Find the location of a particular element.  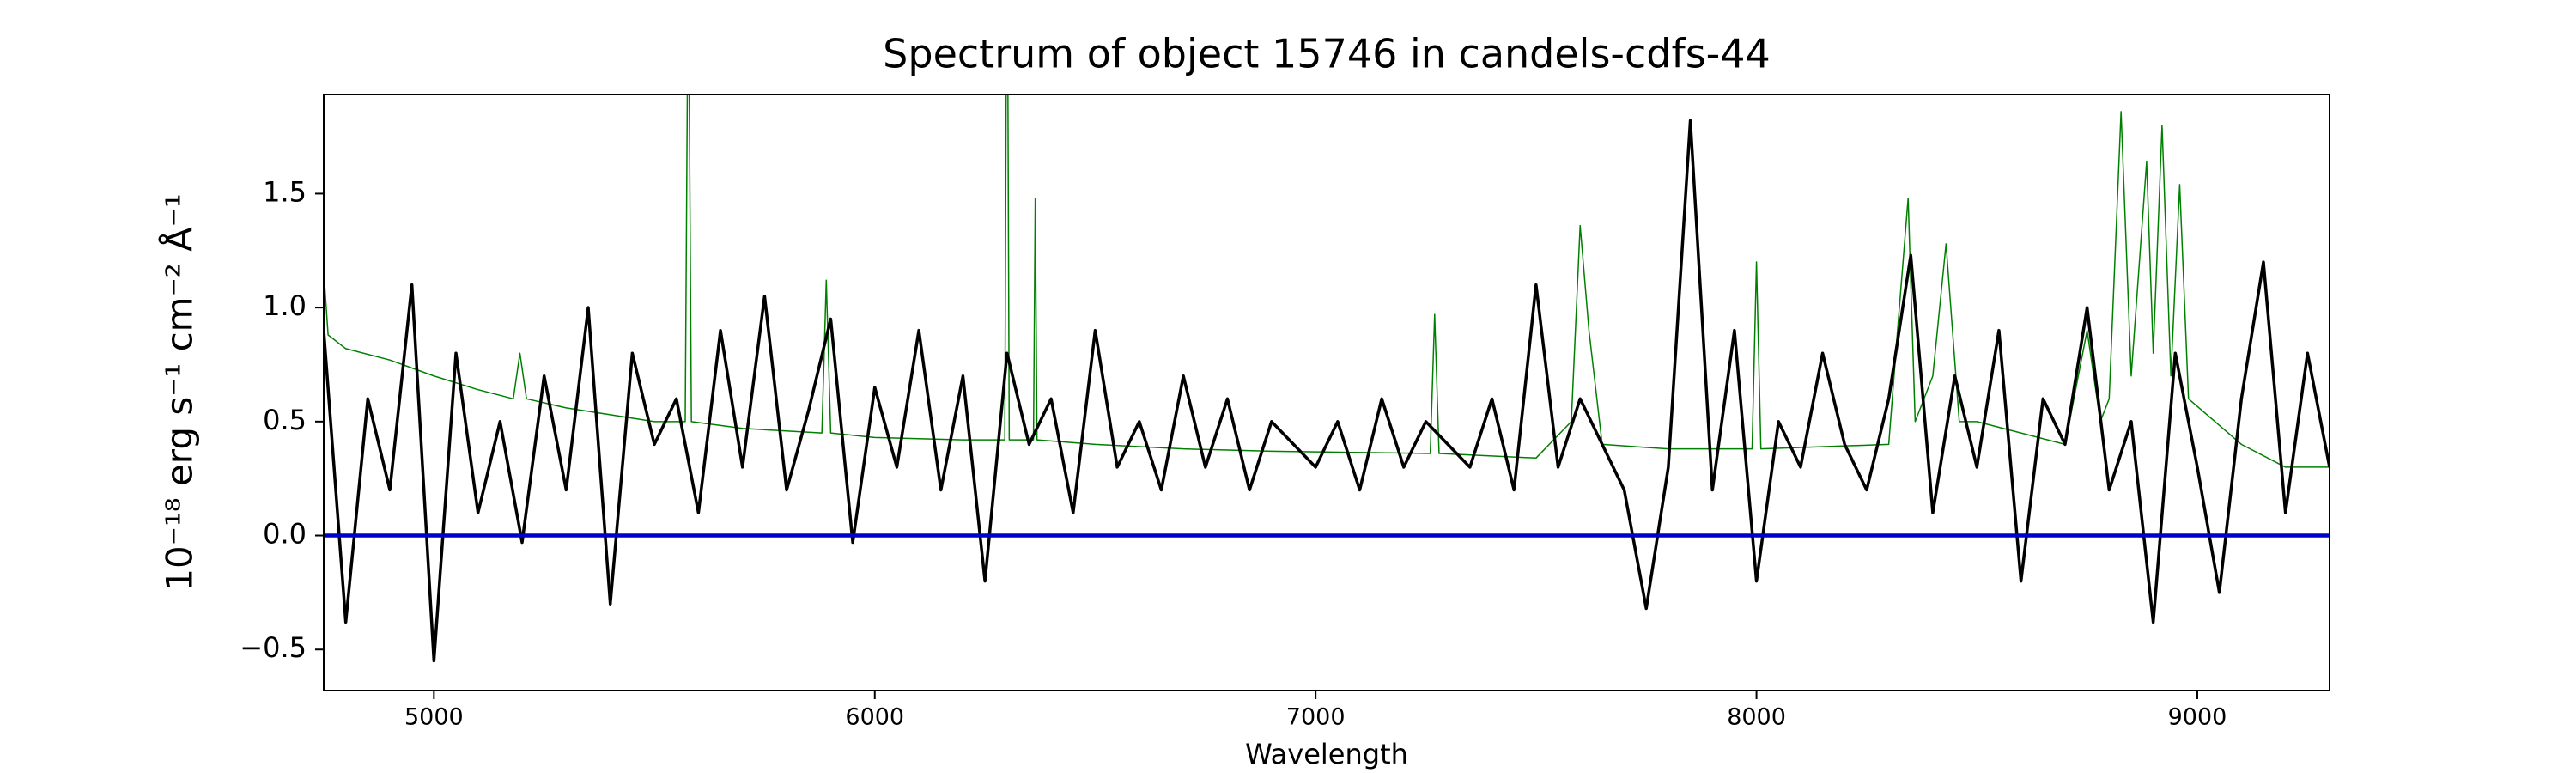

x-tick-label: 5000 is located at coordinates (434, 717).